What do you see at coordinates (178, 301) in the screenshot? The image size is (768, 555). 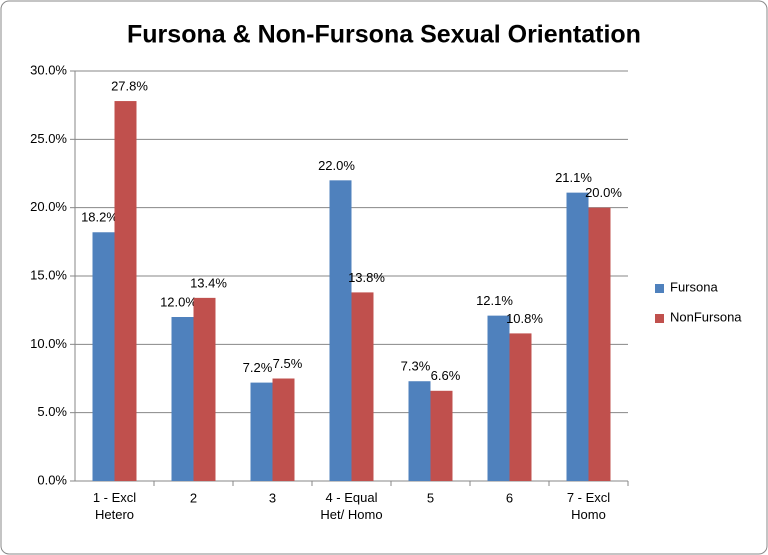 I see `data-label: 12.0%` at bounding box center [178, 301].